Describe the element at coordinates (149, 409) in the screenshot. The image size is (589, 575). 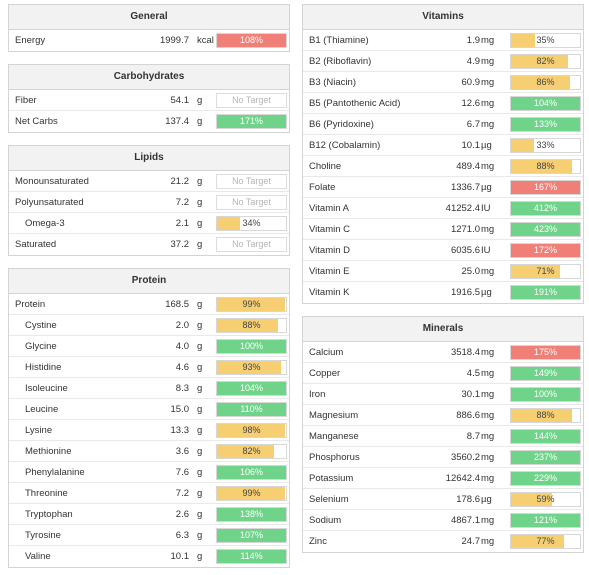
I see `nutrient-row-leucine: Leucine 15.0 g 110%` at that location.